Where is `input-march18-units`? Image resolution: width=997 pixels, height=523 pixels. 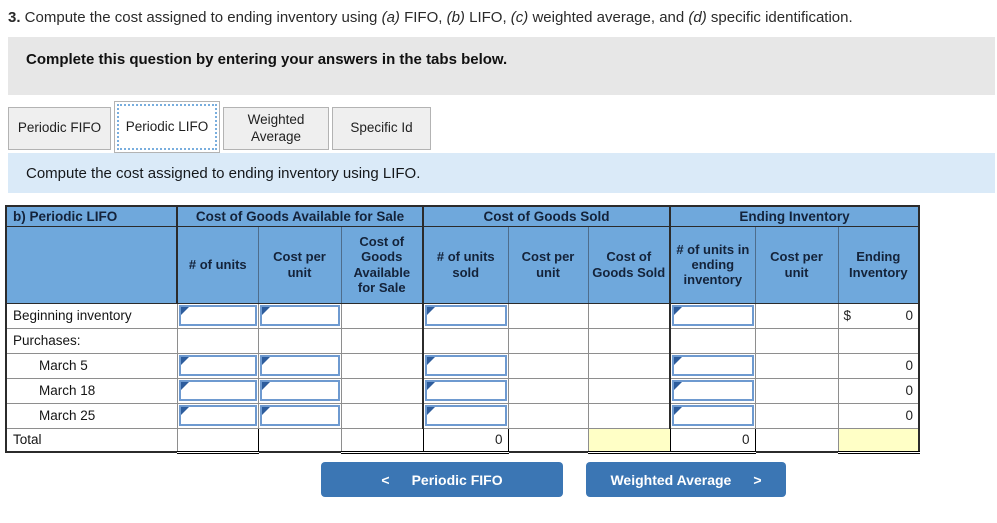
input-march18-units is located at coordinates (217, 390).